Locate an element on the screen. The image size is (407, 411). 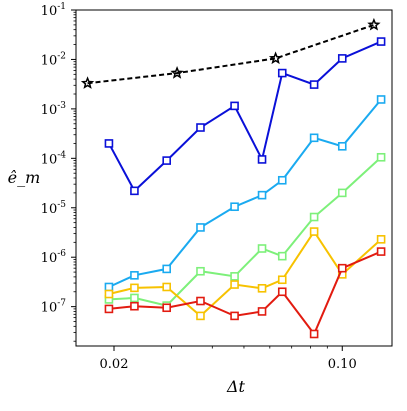
y-tick-label-exponent: -1 is located at coordinates (61, 7).